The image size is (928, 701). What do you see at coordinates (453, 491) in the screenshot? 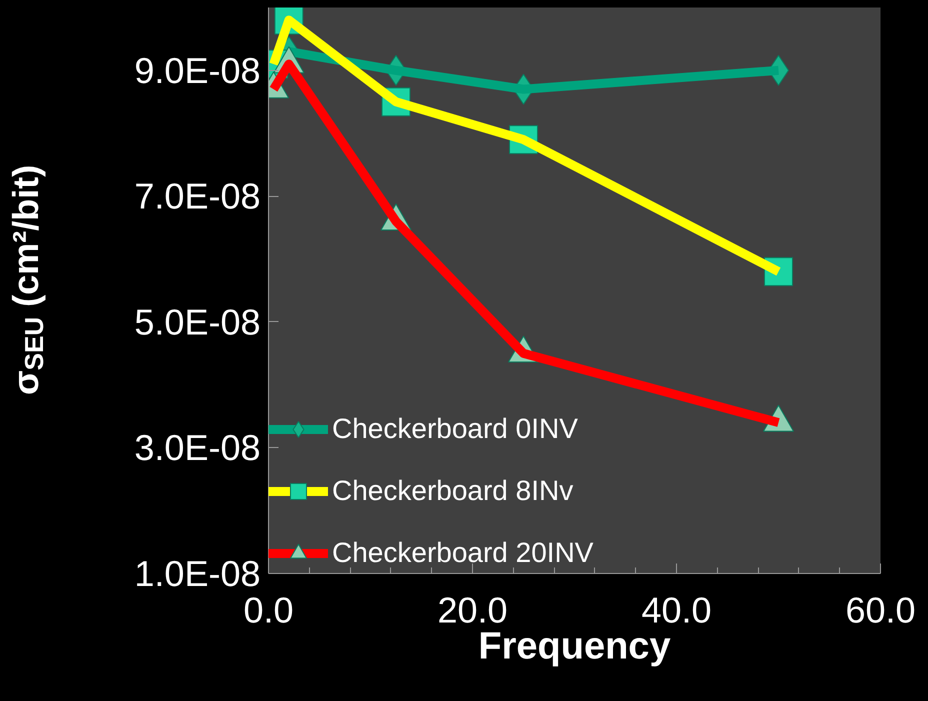
I see `legend-label: Checkerboard 8INv` at bounding box center [453, 491].